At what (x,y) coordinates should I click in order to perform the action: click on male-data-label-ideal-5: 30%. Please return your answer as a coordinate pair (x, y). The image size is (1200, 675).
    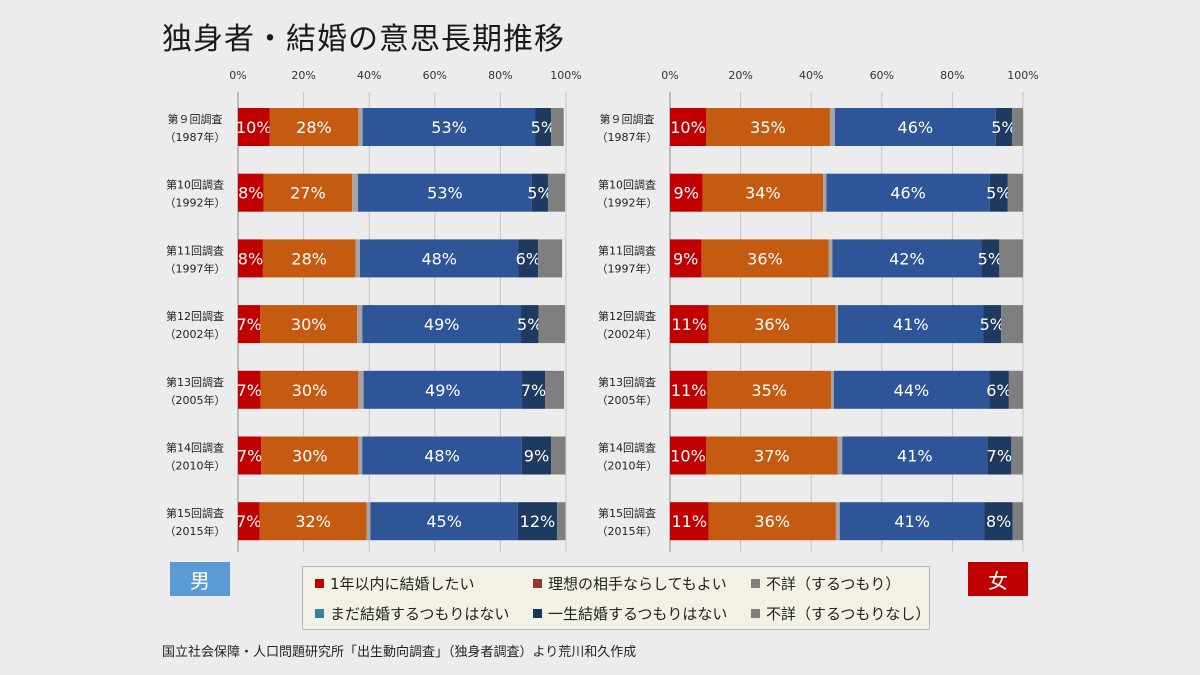
    Looking at the image, I should click on (310, 456).